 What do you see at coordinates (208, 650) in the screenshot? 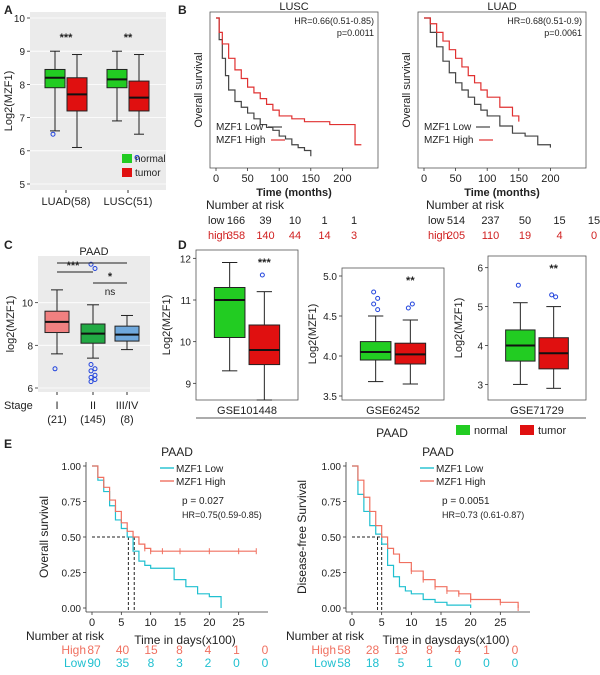
I see `panel-e-overall-risk-value: 4` at bounding box center [208, 650].